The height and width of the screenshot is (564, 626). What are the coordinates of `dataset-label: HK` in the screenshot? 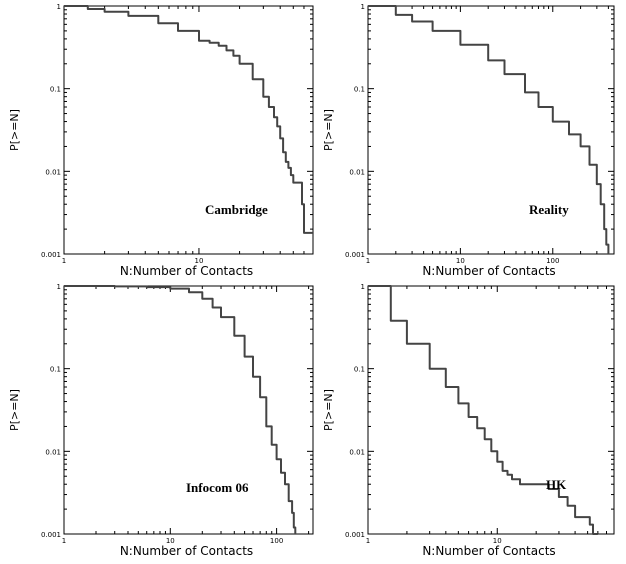 It's located at (556, 484).